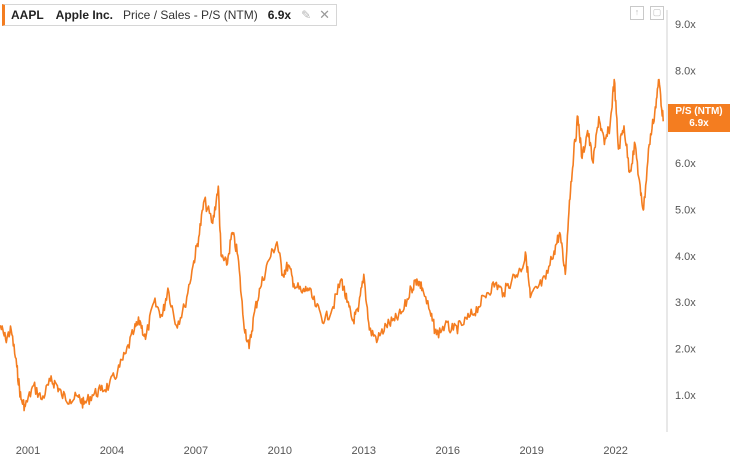  Describe the element at coordinates (322, 451) in the screenshot. I see `x-axis-ticks: 2001 2004 2007 2010 2013 2016 2019 2022` at that location.